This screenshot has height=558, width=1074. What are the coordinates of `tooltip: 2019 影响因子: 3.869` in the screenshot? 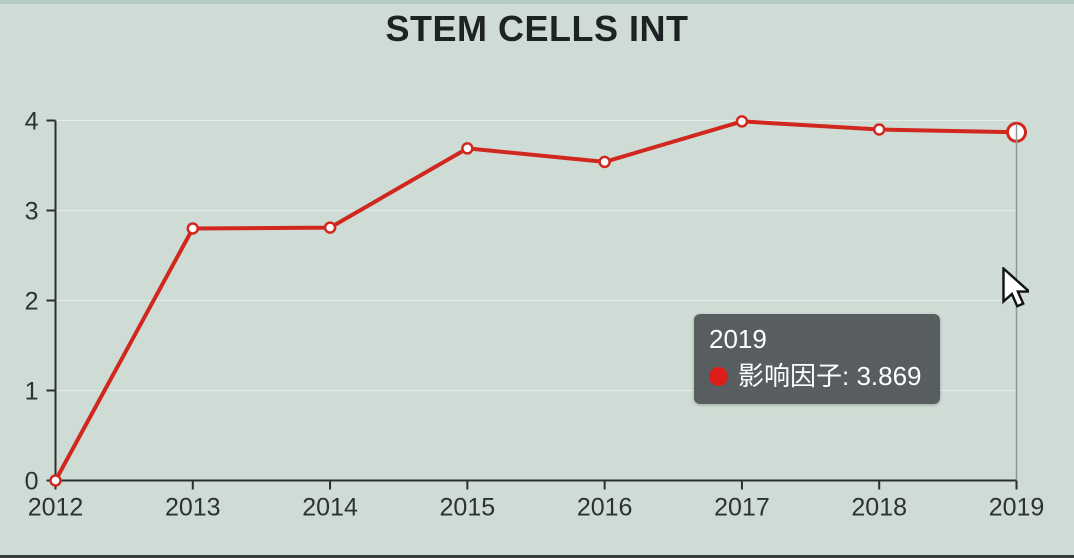 It's located at (817, 359).